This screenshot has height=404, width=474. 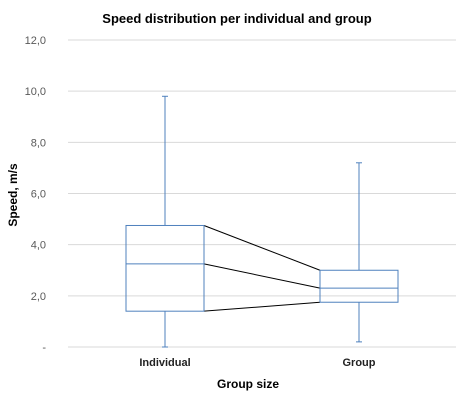 I want to click on connector-q1, so click(x=262, y=306).